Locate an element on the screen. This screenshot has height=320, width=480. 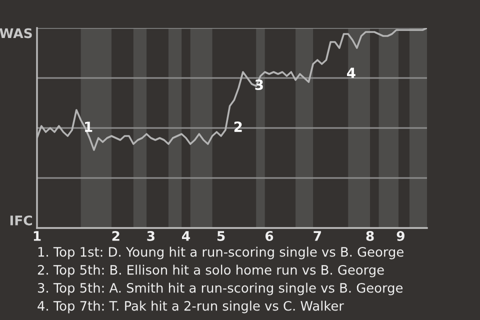
text: WAS is located at coordinates (16, 33).